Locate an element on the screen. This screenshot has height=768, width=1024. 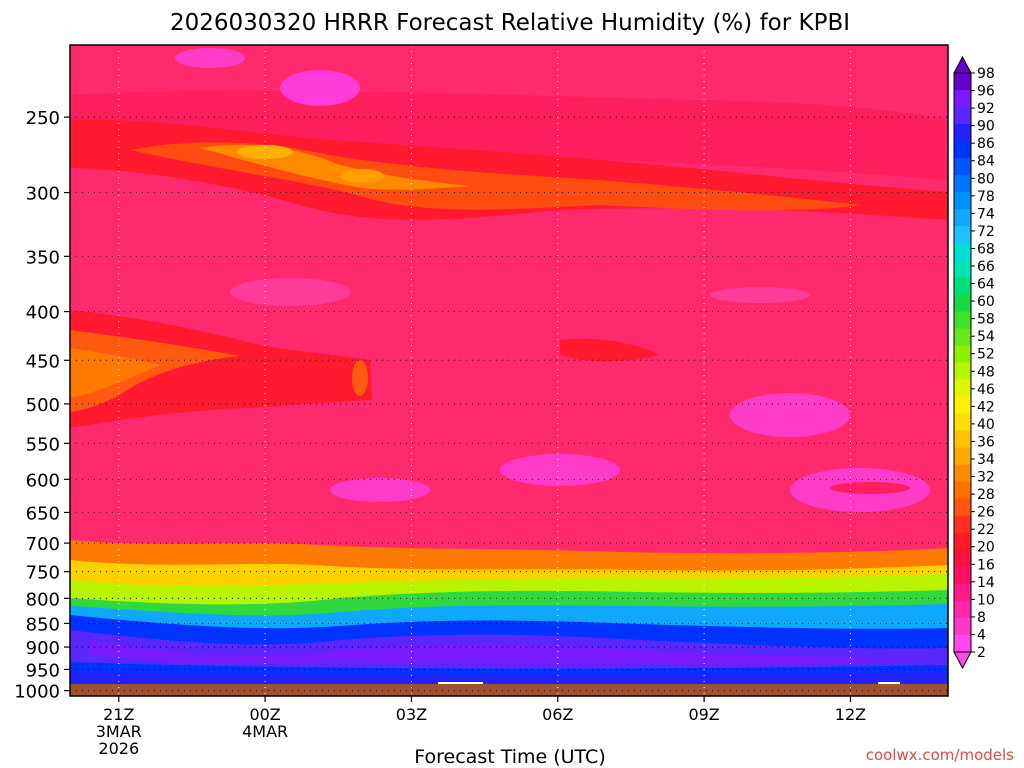
time-tick-label: 03Z is located at coordinates (411, 714).